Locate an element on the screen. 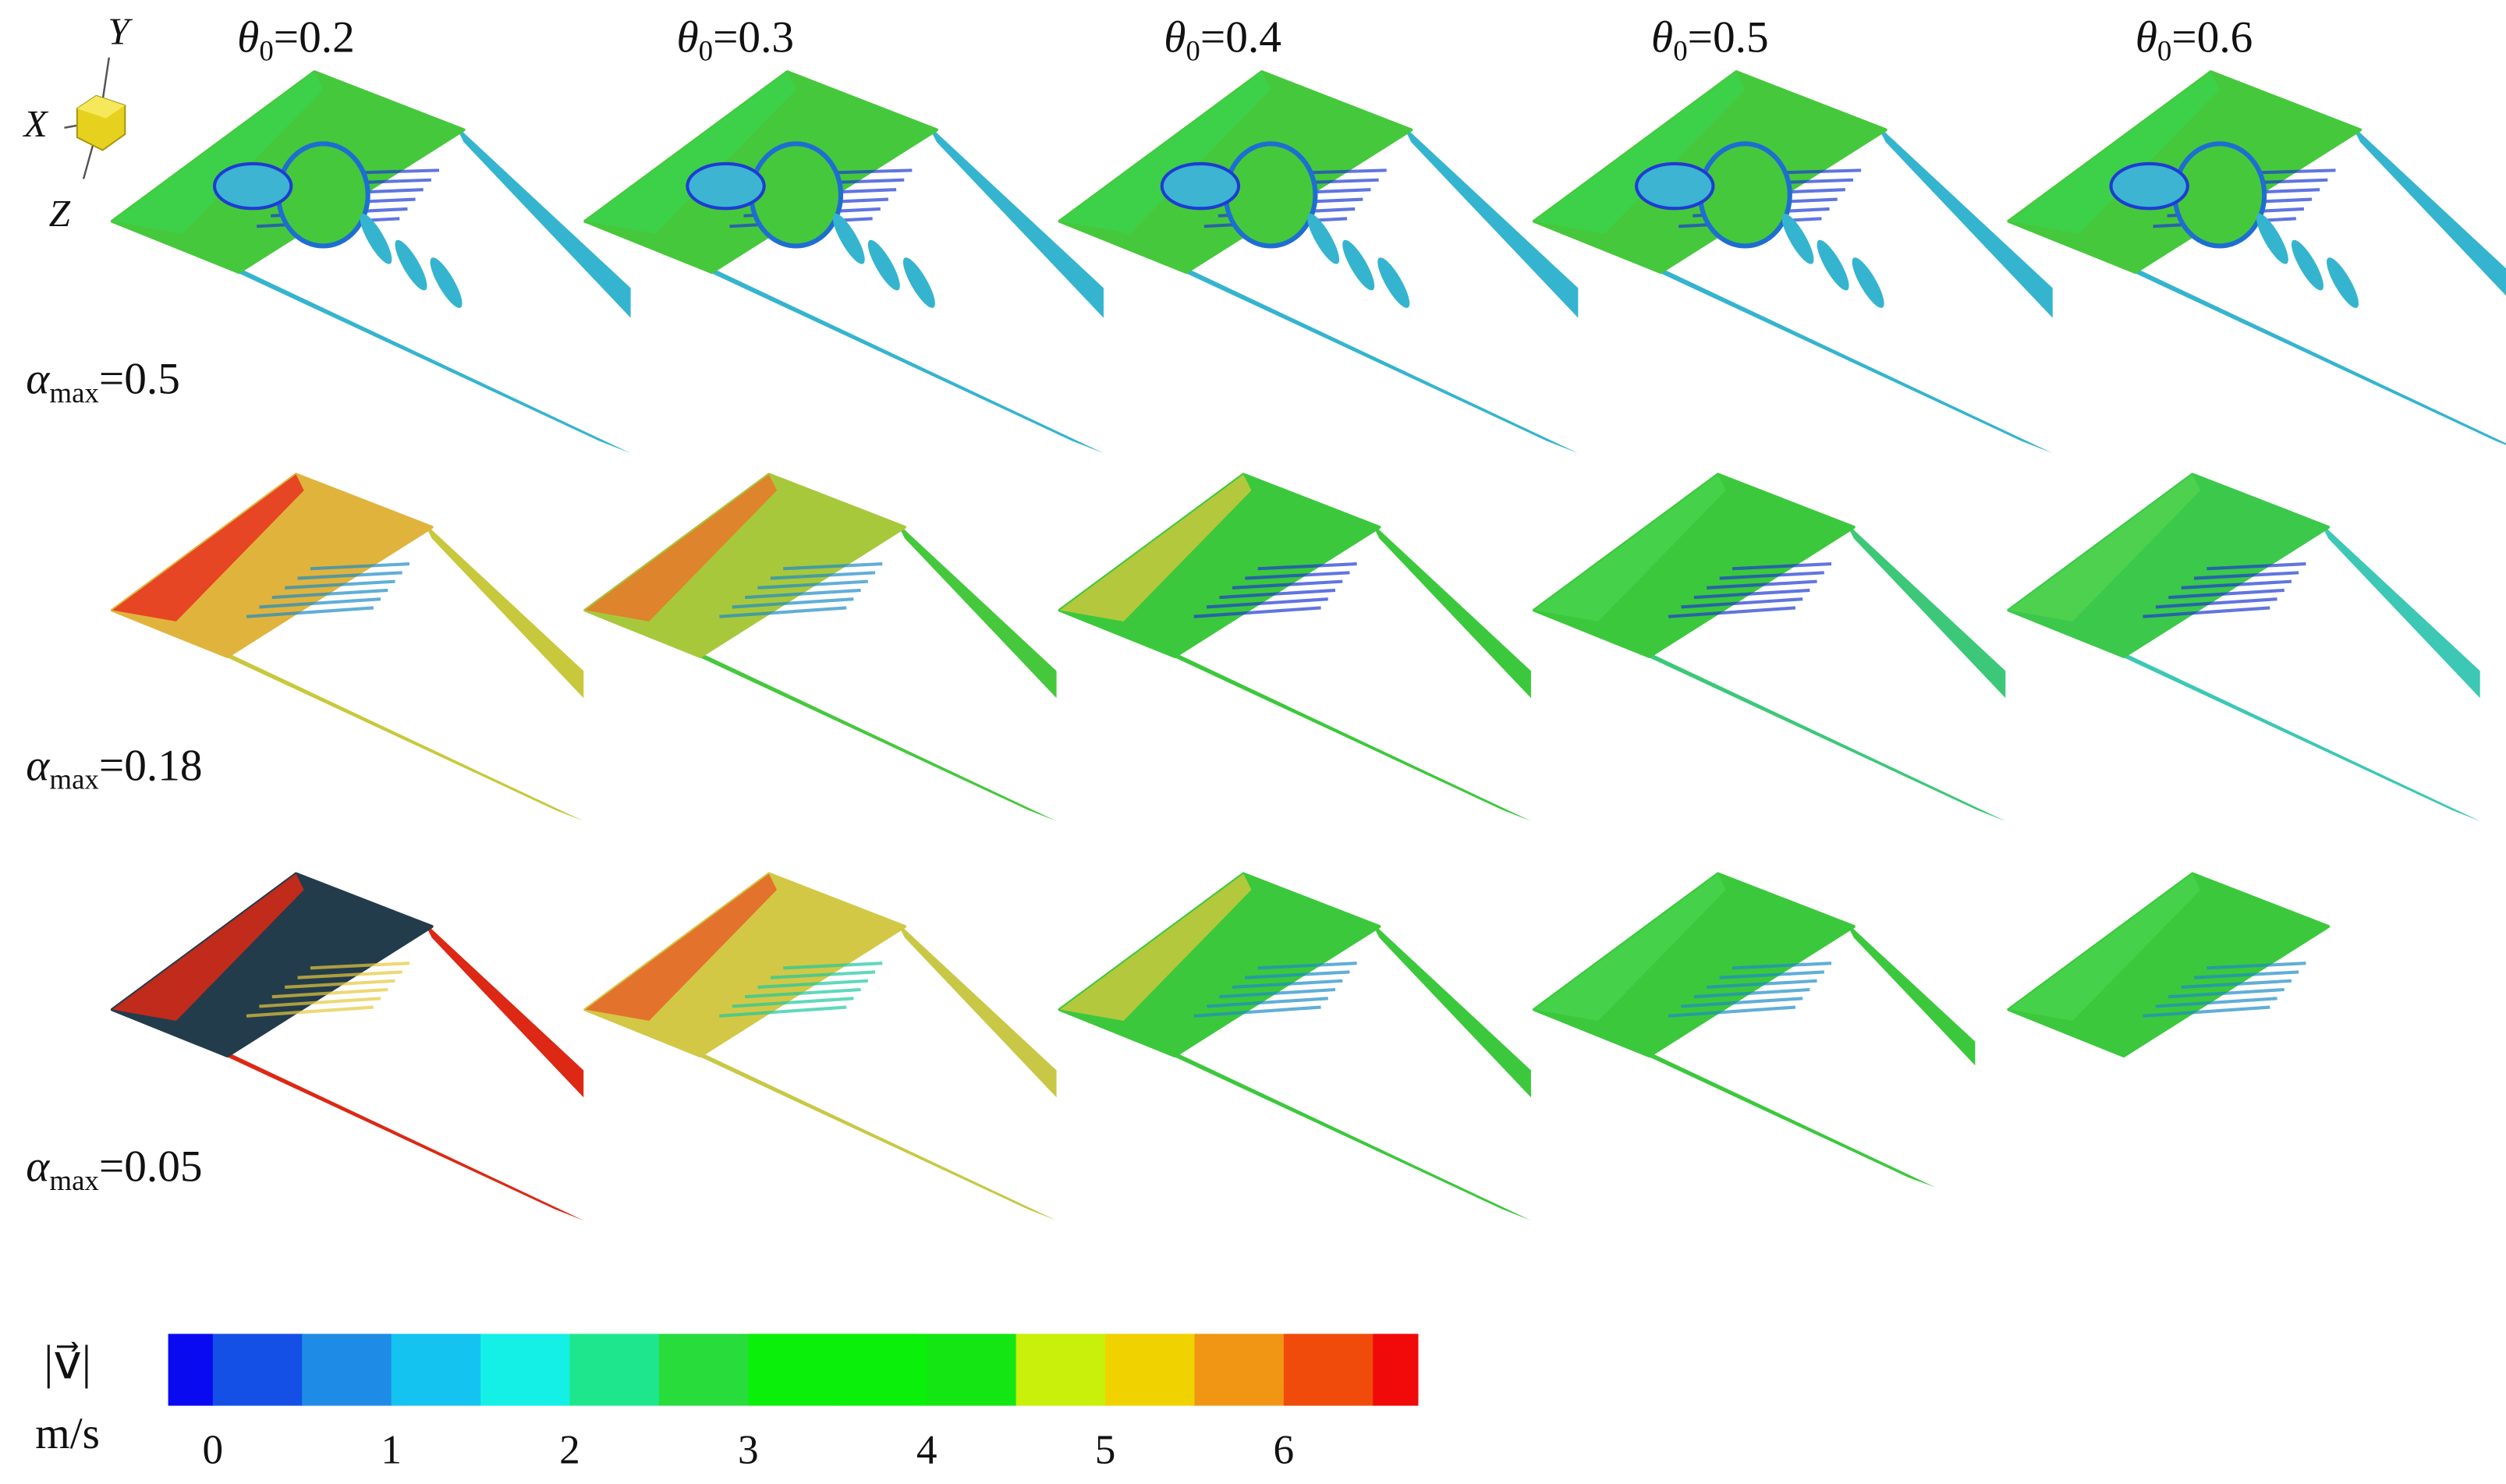  label: αmax=0.05 is located at coordinates (114, 1169).